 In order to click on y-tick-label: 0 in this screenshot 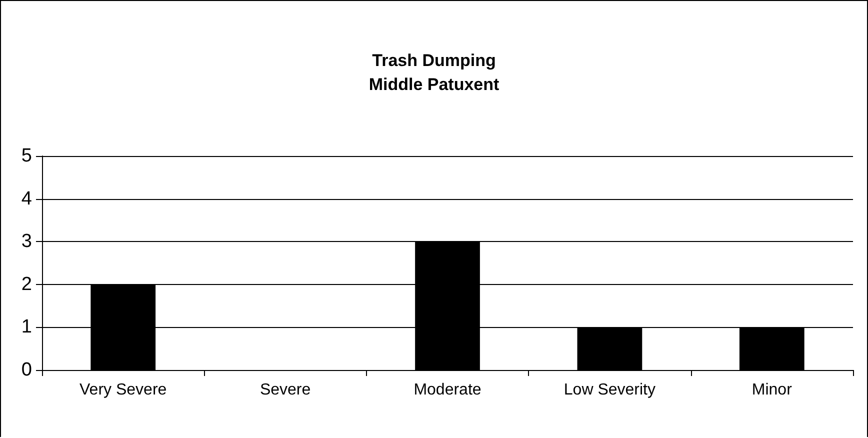, I will do `click(26, 370)`.